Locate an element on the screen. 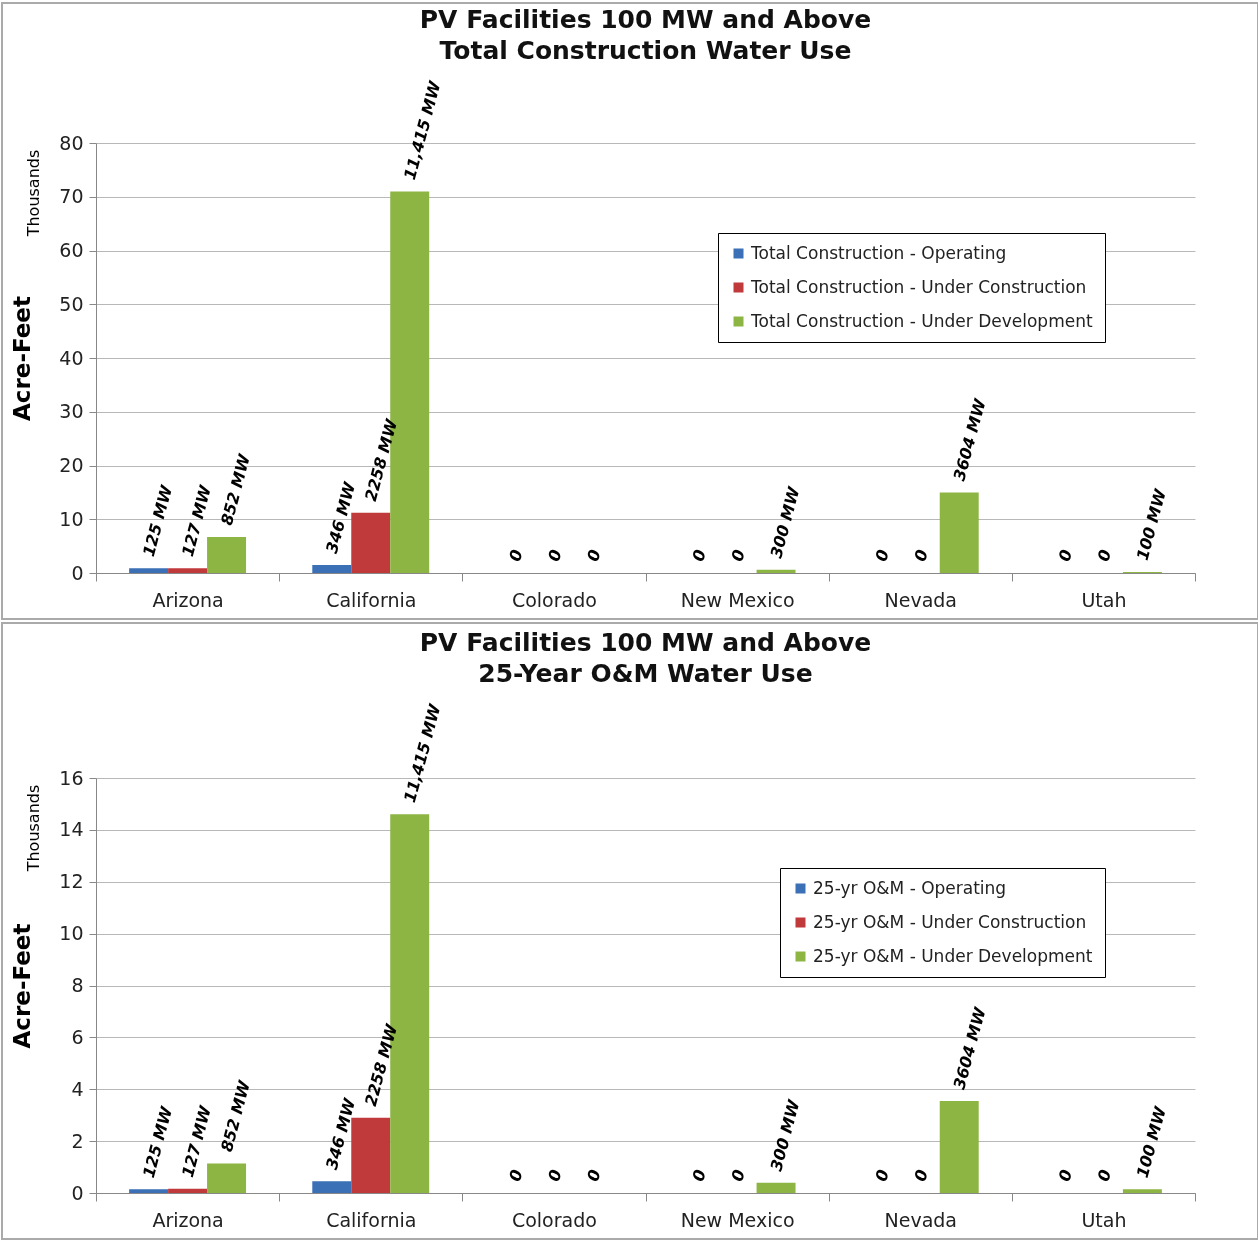  y-tick-label: 12 is located at coordinates (71, 881).